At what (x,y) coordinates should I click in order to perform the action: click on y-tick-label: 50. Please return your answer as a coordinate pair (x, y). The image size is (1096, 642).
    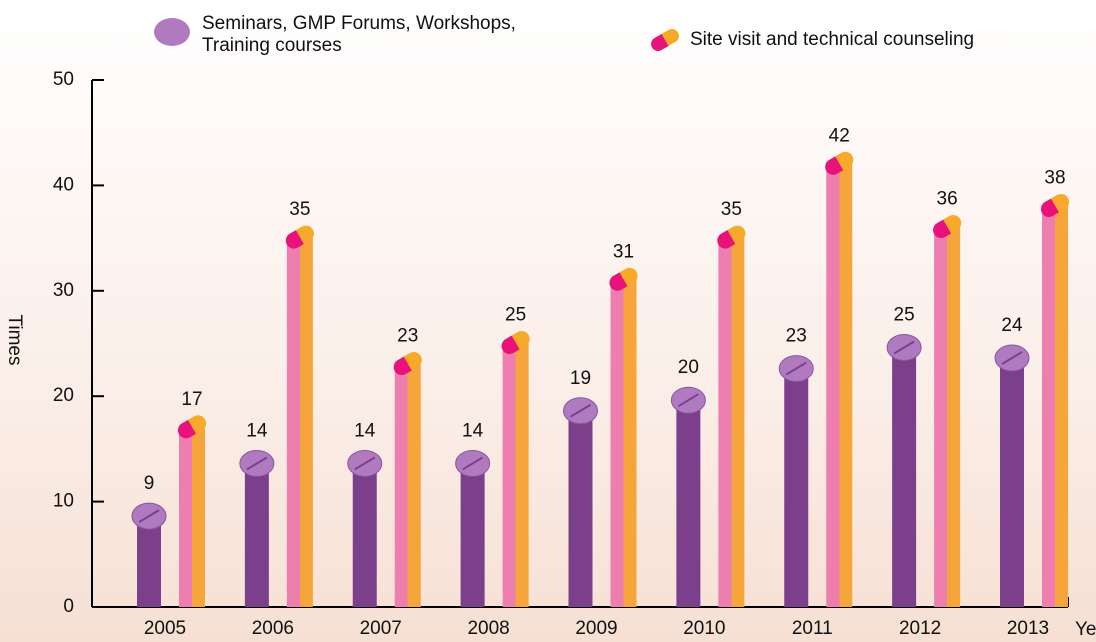
    Looking at the image, I should click on (63, 79).